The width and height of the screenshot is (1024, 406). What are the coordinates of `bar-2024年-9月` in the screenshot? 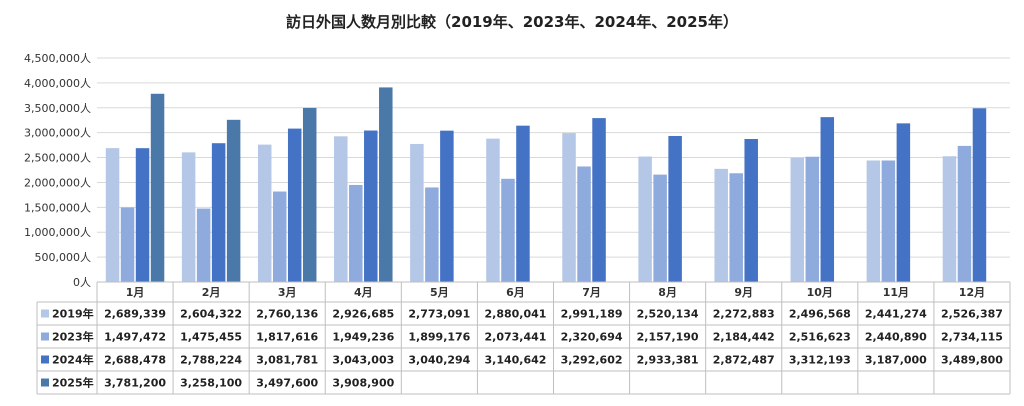 It's located at (751, 210).